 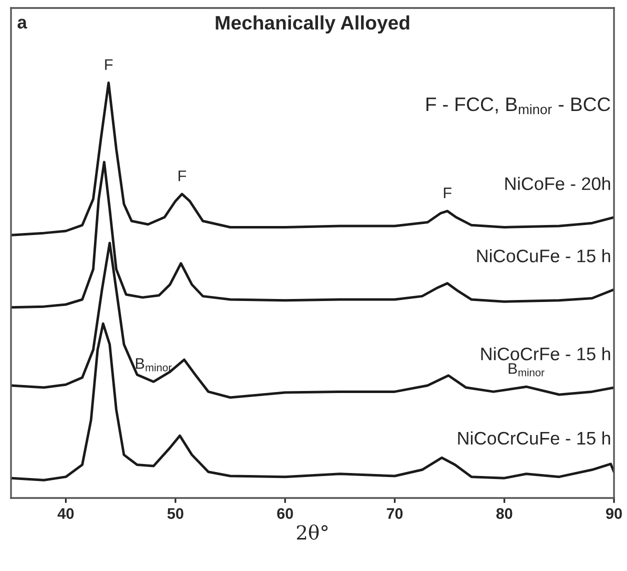 What do you see at coordinates (313, 24) in the screenshot?
I see `chart-title: Mechanically Alloyed` at bounding box center [313, 24].